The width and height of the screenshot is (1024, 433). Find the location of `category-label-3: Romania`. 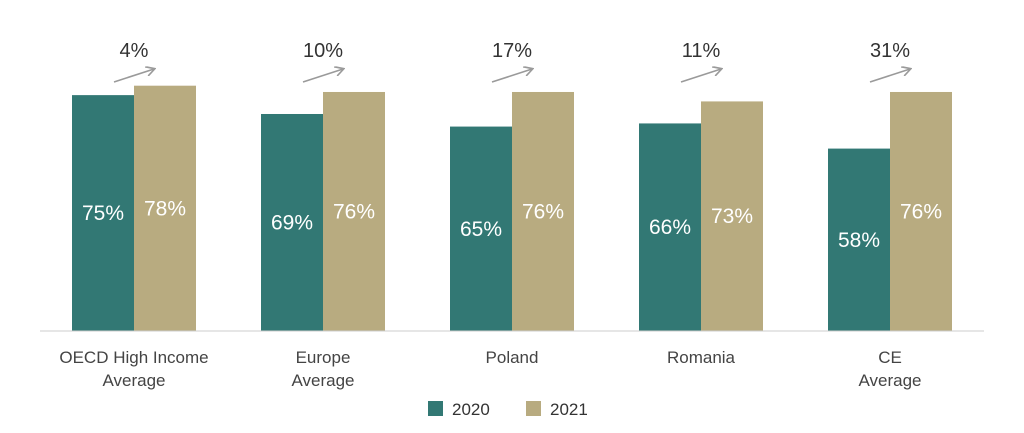

category-label-3: Romania is located at coordinates (701, 357).